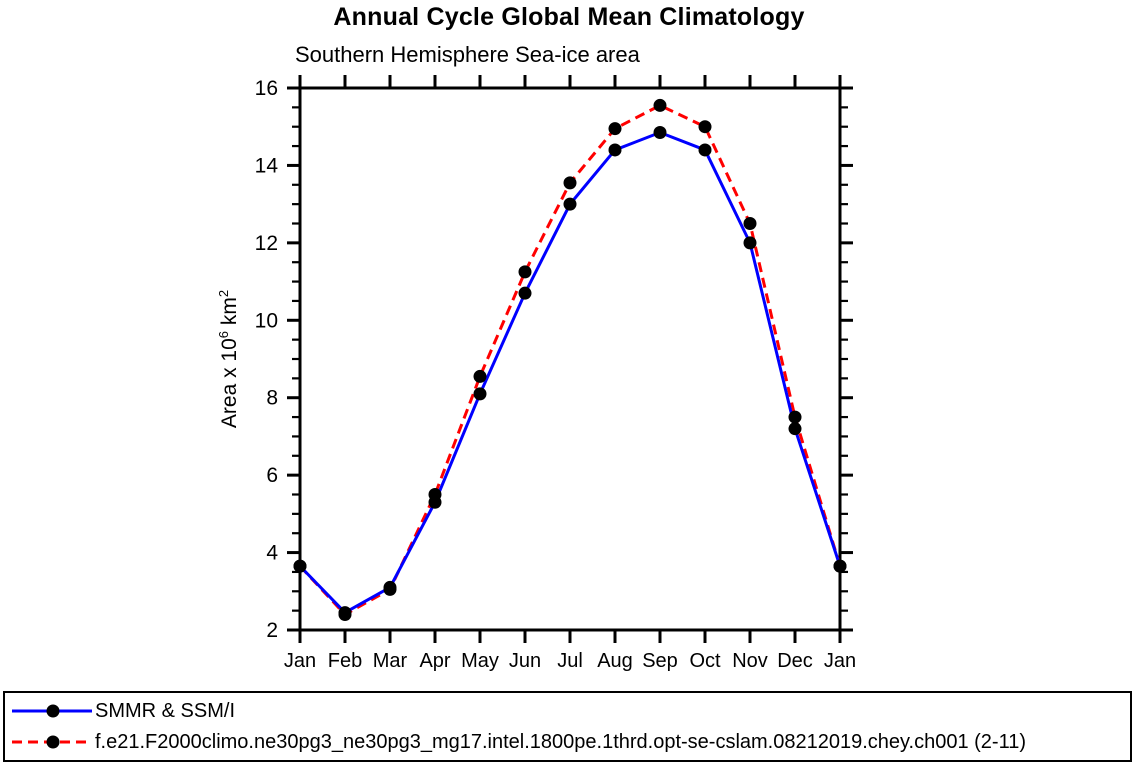  Describe the element at coordinates (390, 661) in the screenshot. I see `x-tick-label: Mar` at that location.